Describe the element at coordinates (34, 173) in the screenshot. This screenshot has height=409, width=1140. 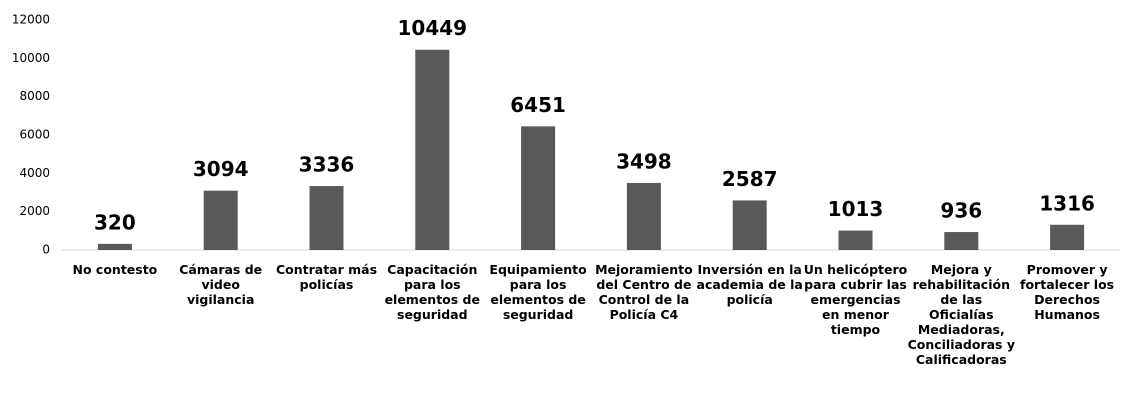
I see `y-tick-label: 4000` at that location.